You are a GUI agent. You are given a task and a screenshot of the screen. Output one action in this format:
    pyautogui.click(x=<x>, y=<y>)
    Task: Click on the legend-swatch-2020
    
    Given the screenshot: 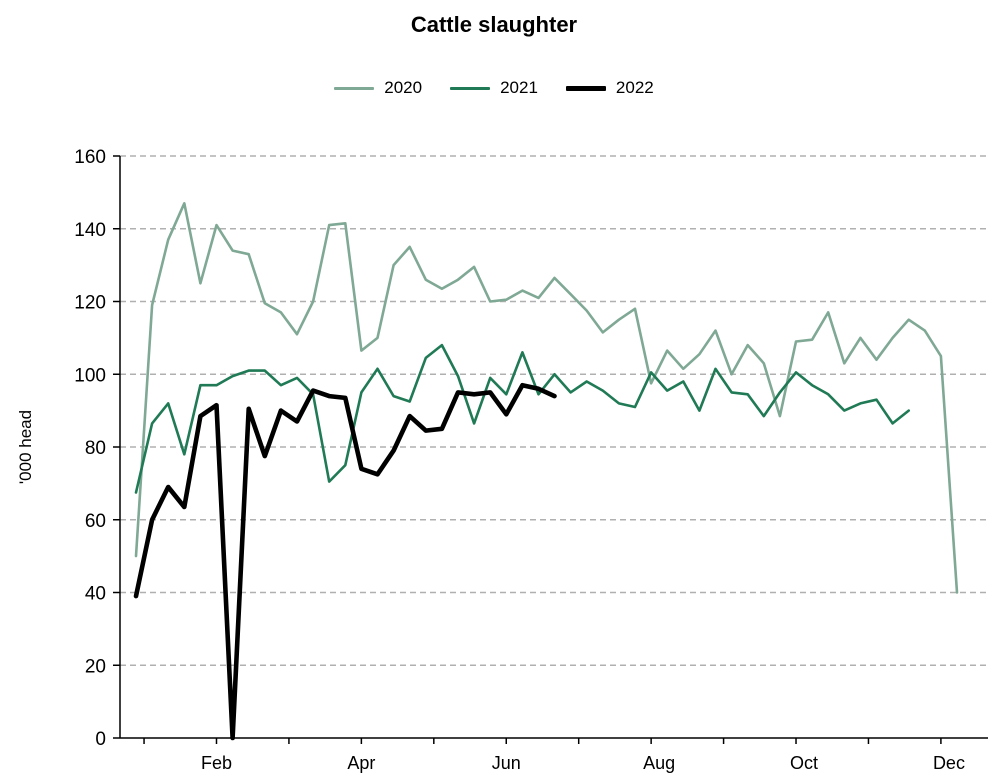 What is the action you would take?
    pyautogui.click(x=354, y=88)
    